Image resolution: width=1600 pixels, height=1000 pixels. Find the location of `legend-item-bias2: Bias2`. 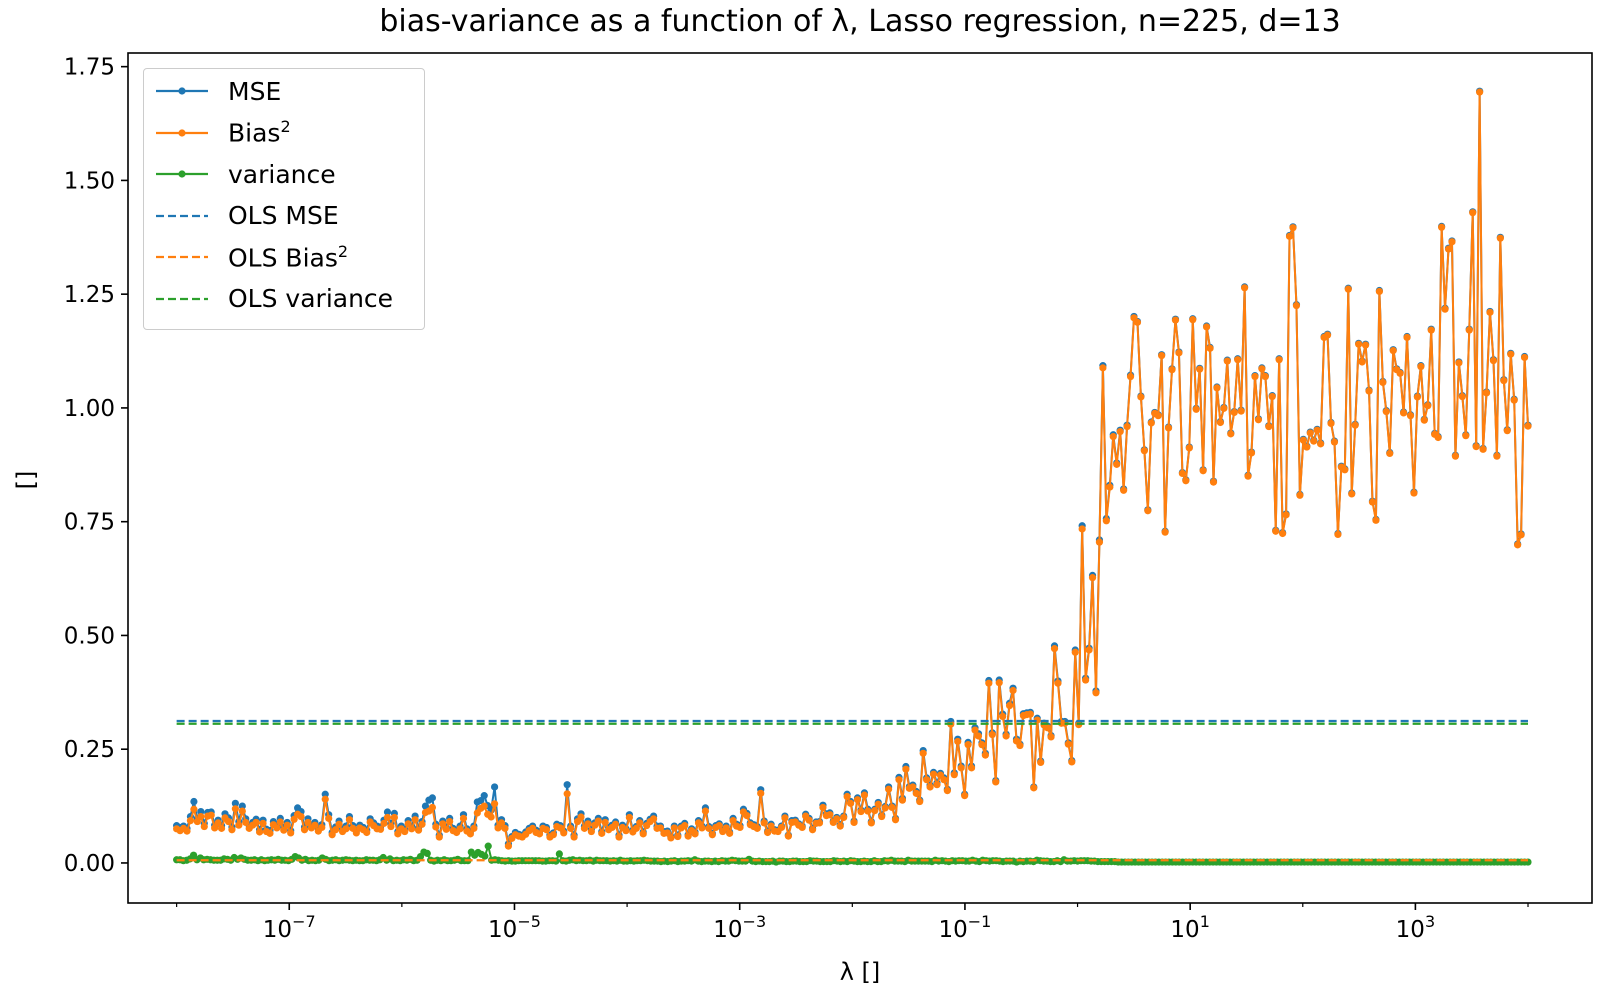

legend-item-bias2: Bias2 is located at coordinates (222, 133).